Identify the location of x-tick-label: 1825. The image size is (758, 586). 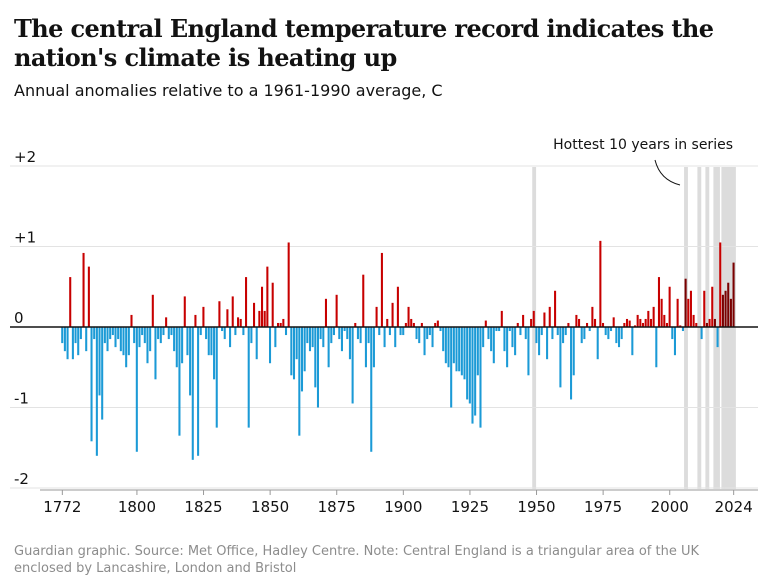
(203, 507).